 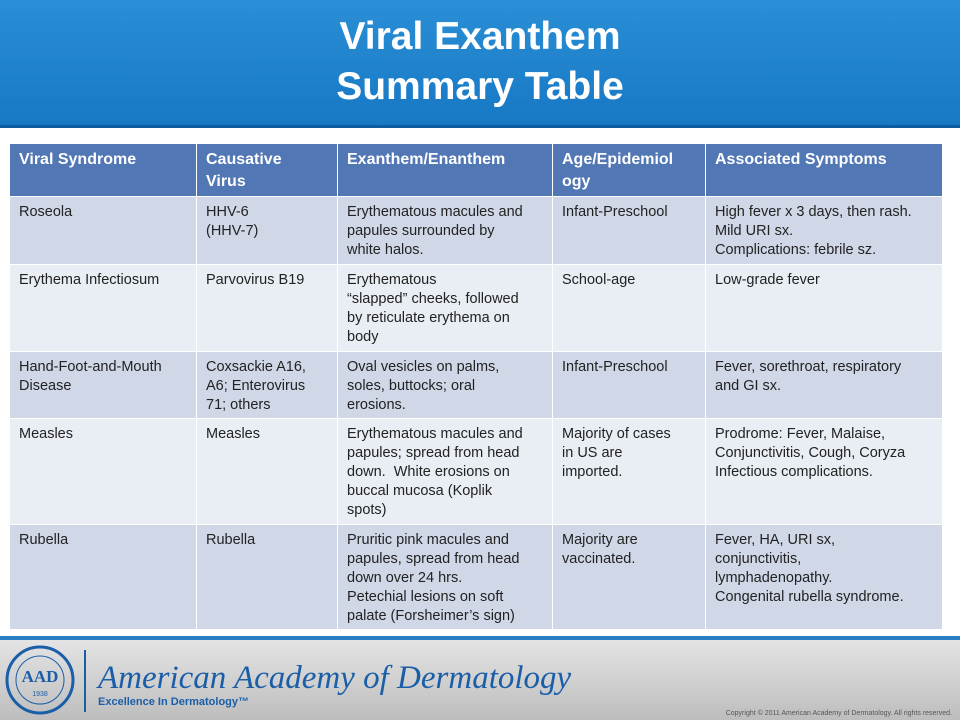 What do you see at coordinates (445, 170) in the screenshot?
I see `header-cell: Exanthem/Enanthem` at bounding box center [445, 170].